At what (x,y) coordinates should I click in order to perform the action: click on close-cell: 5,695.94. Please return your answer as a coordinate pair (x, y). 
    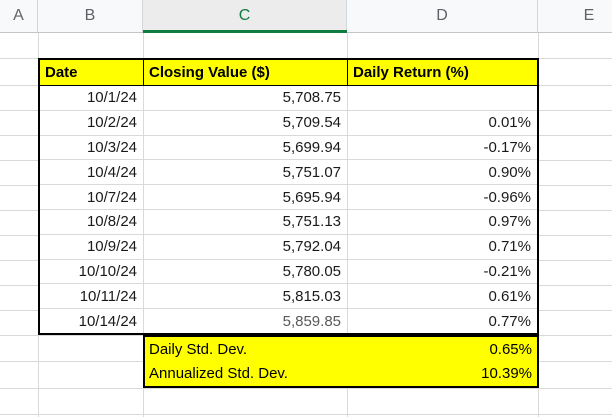
    Looking at the image, I should click on (246, 197).